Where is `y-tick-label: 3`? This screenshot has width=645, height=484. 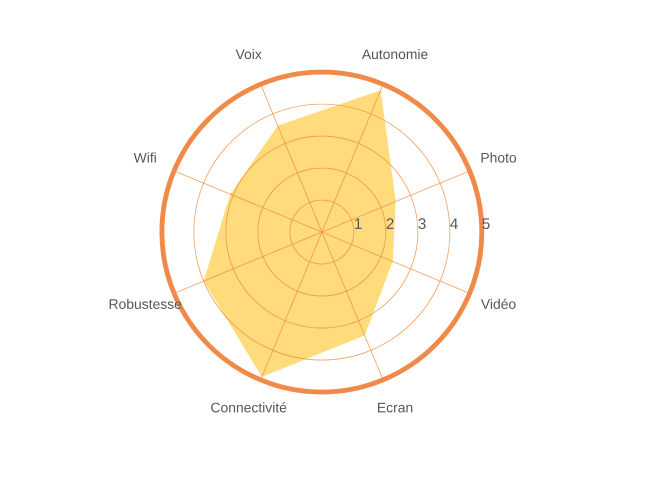 y-tick-label: 3 is located at coordinates (422, 224).